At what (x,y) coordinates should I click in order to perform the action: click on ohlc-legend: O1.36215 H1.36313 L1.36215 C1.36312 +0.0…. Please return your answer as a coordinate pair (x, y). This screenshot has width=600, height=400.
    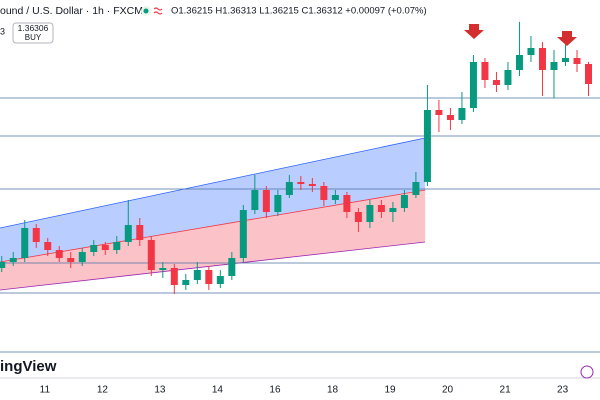
    Looking at the image, I should click on (299, 11).